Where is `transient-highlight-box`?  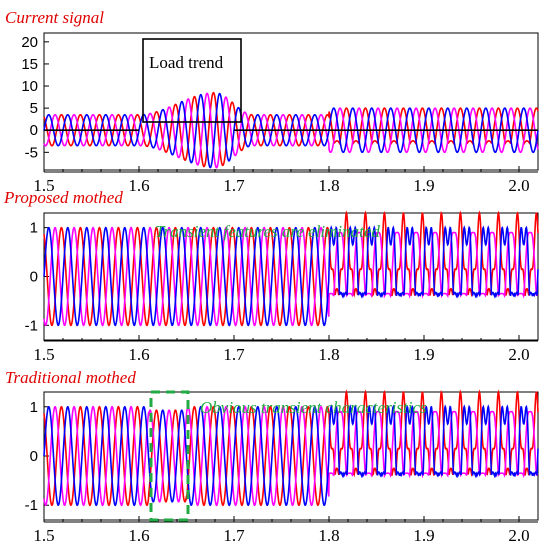 transient-highlight-box is located at coordinates (169, 456).